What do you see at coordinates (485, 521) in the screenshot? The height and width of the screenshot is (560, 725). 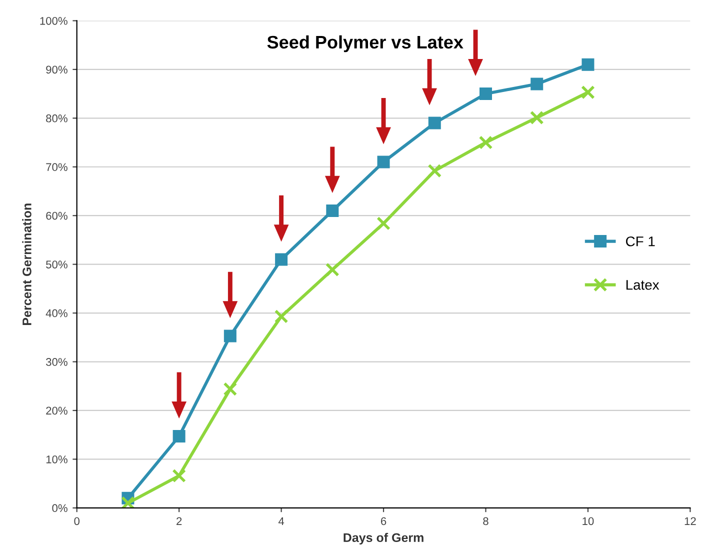 I see `x-tick-label: 8` at bounding box center [485, 521].